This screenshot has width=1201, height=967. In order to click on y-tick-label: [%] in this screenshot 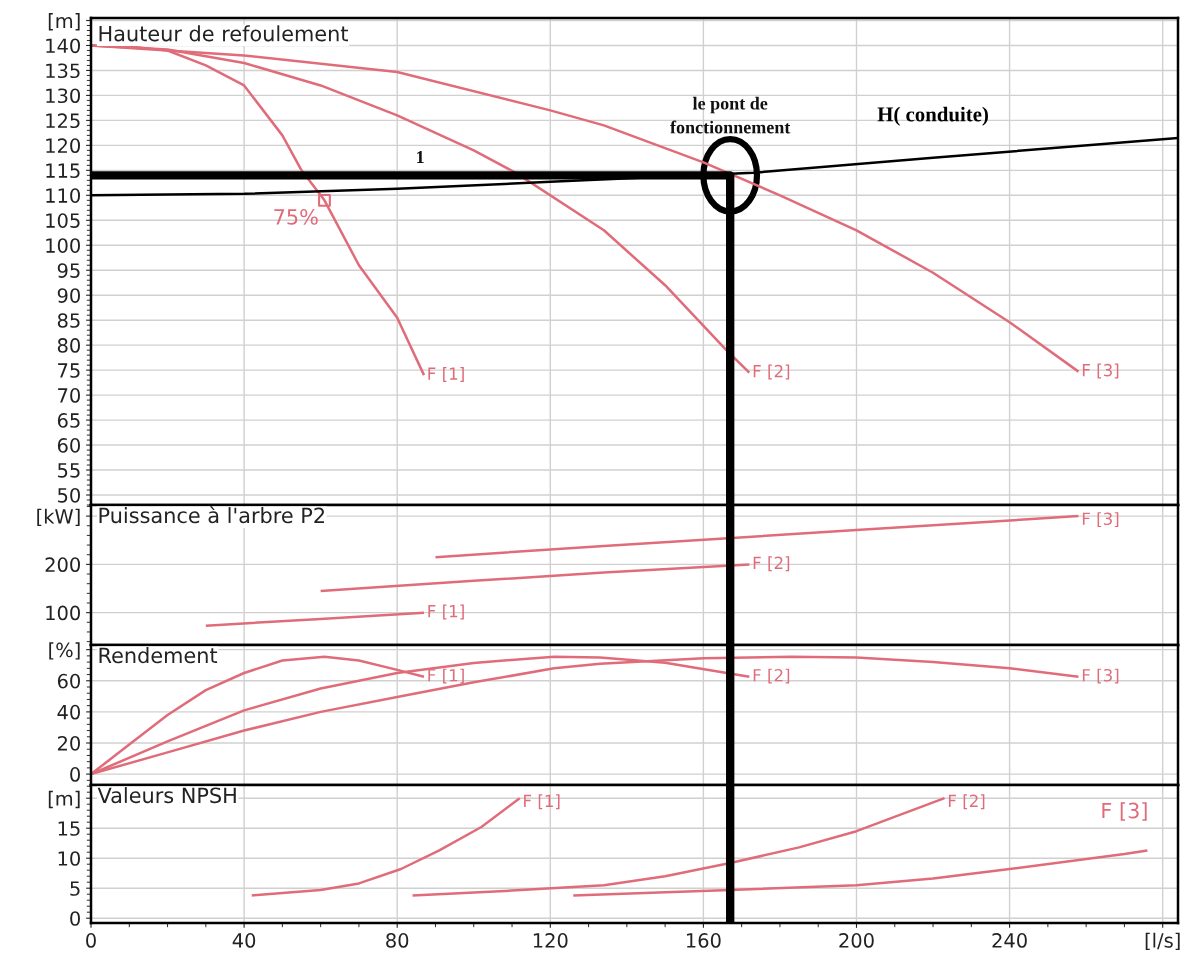, I will do `click(64, 651)`.